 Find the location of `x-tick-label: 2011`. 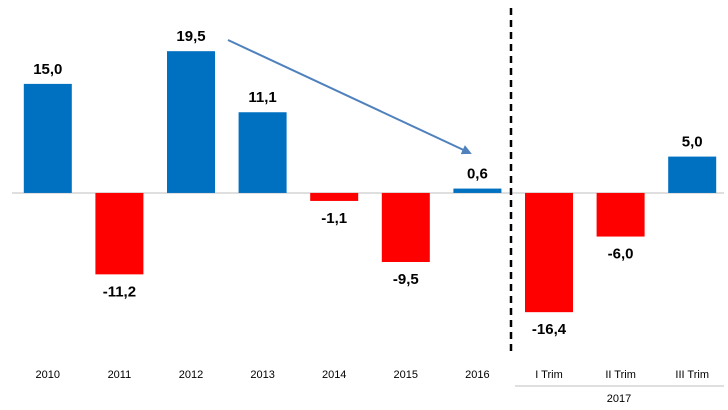

x-tick-label: 2011 is located at coordinates (120, 375).